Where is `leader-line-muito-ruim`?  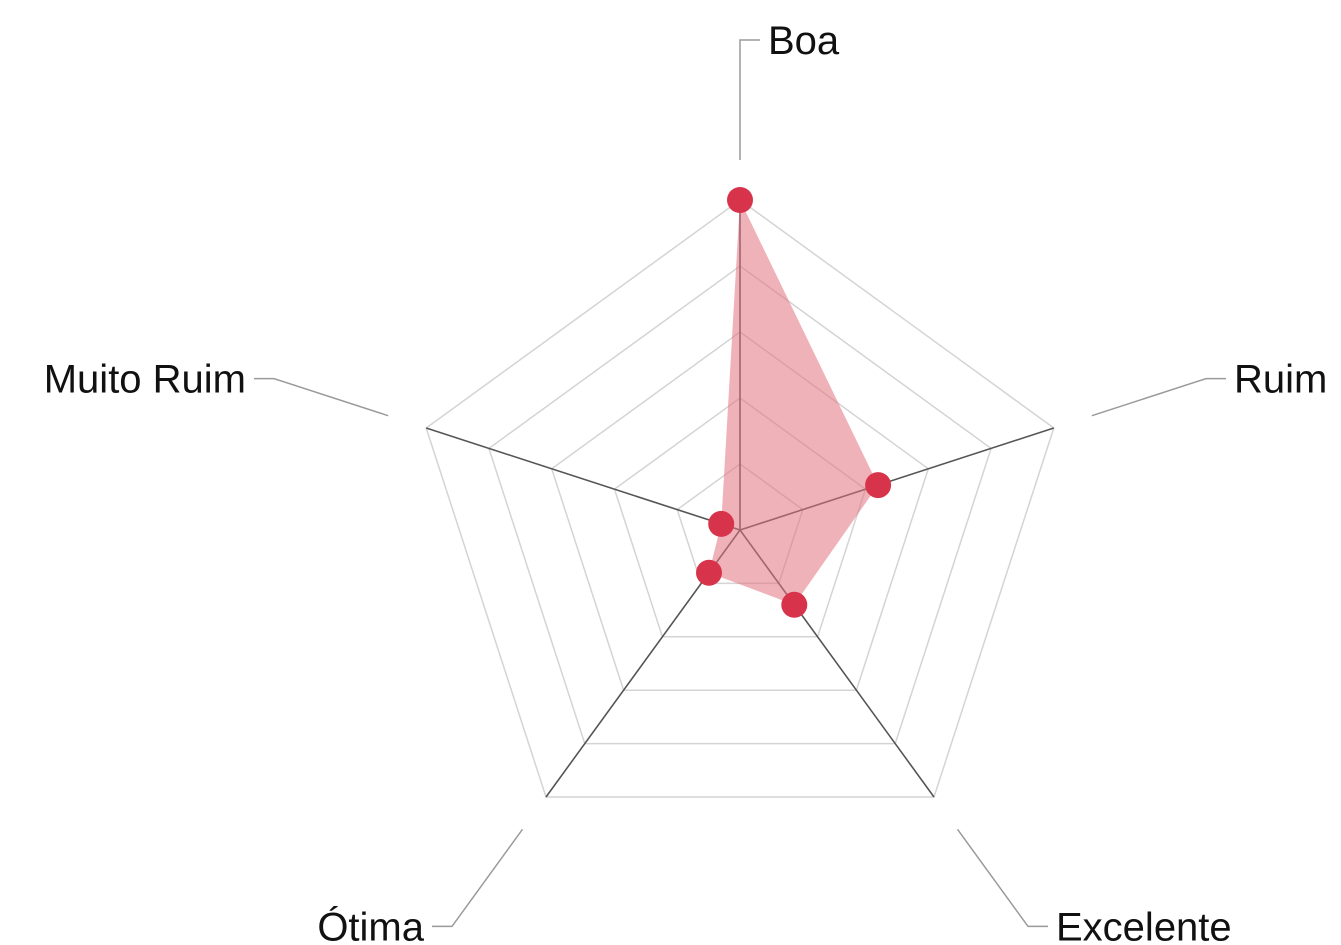
leader-line-muito-ruim is located at coordinates (321, 397).